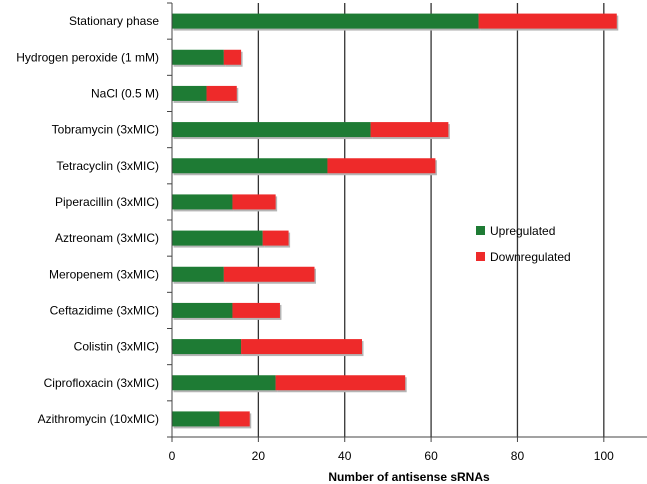  What do you see at coordinates (345, 456) in the screenshot?
I see `x-tick-label: 40` at bounding box center [345, 456].